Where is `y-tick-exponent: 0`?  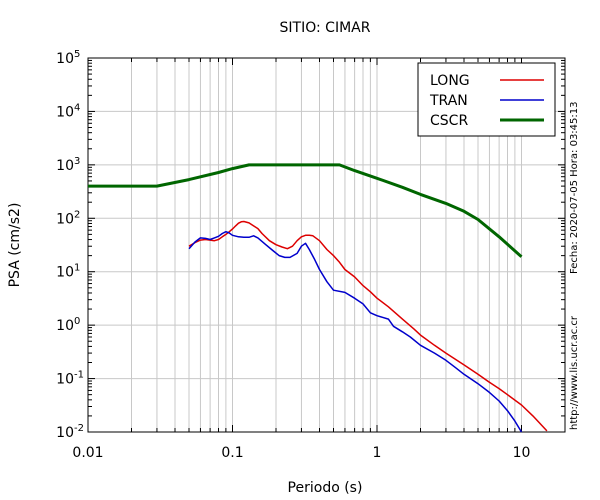
y-tick-exponent: 0 is located at coordinates (77, 321).